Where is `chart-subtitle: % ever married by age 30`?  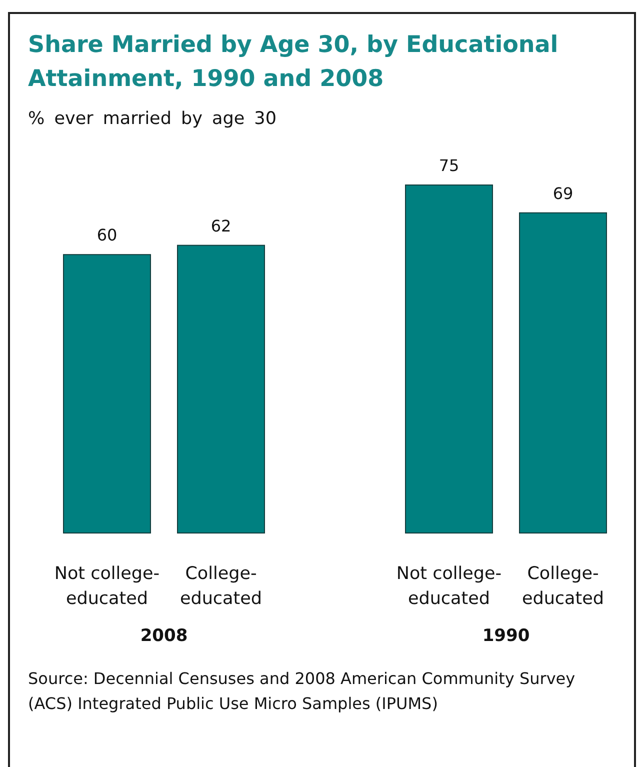 chart-subtitle: % ever married by age 30 is located at coordinates (152, 119).